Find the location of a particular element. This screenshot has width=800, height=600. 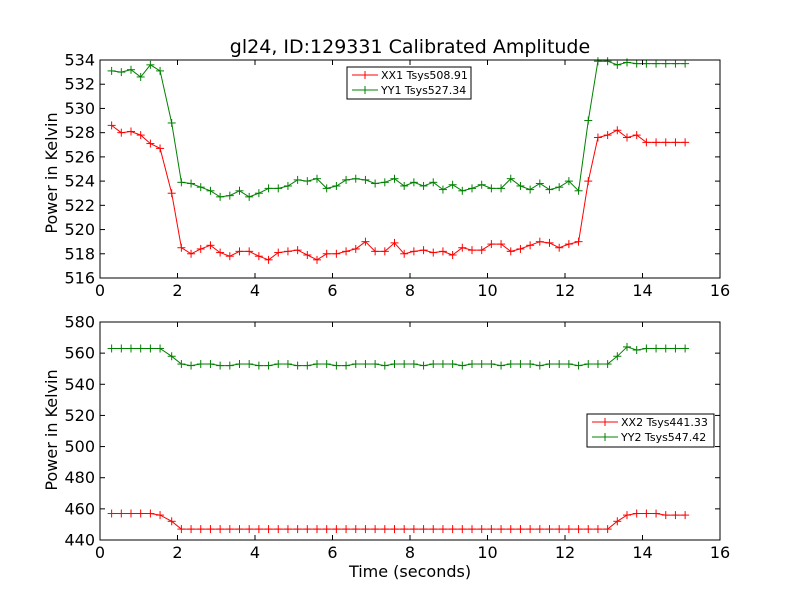

bottom-xtick-label: 12 is located at coordinates (565, 552).